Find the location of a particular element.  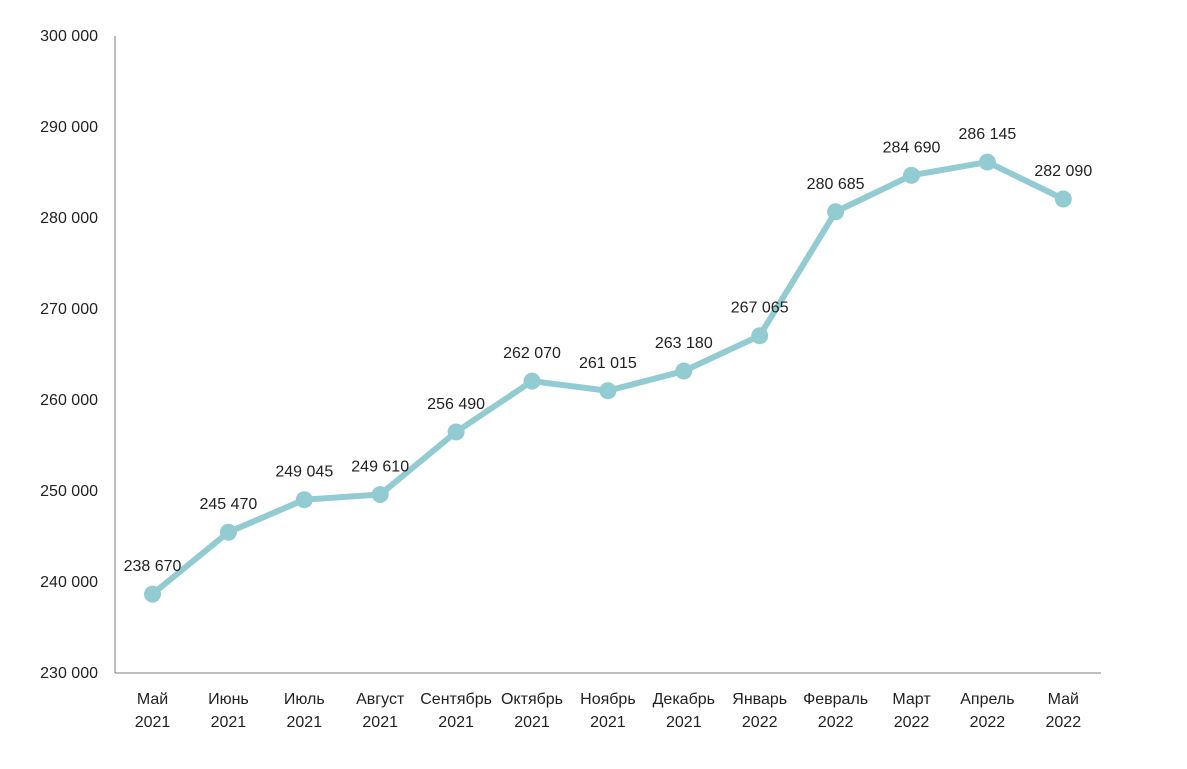

data-label: 284 690 is located at coordinates (912, 147).